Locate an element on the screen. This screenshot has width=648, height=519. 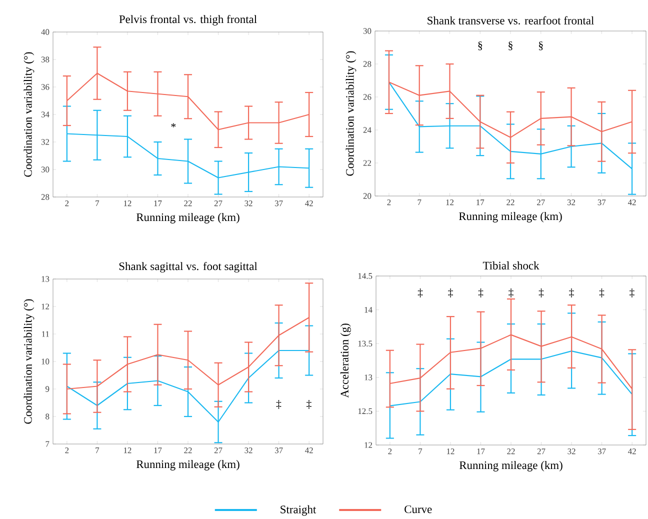
y-tick-label: 32 is located at coordinates (45, 142).